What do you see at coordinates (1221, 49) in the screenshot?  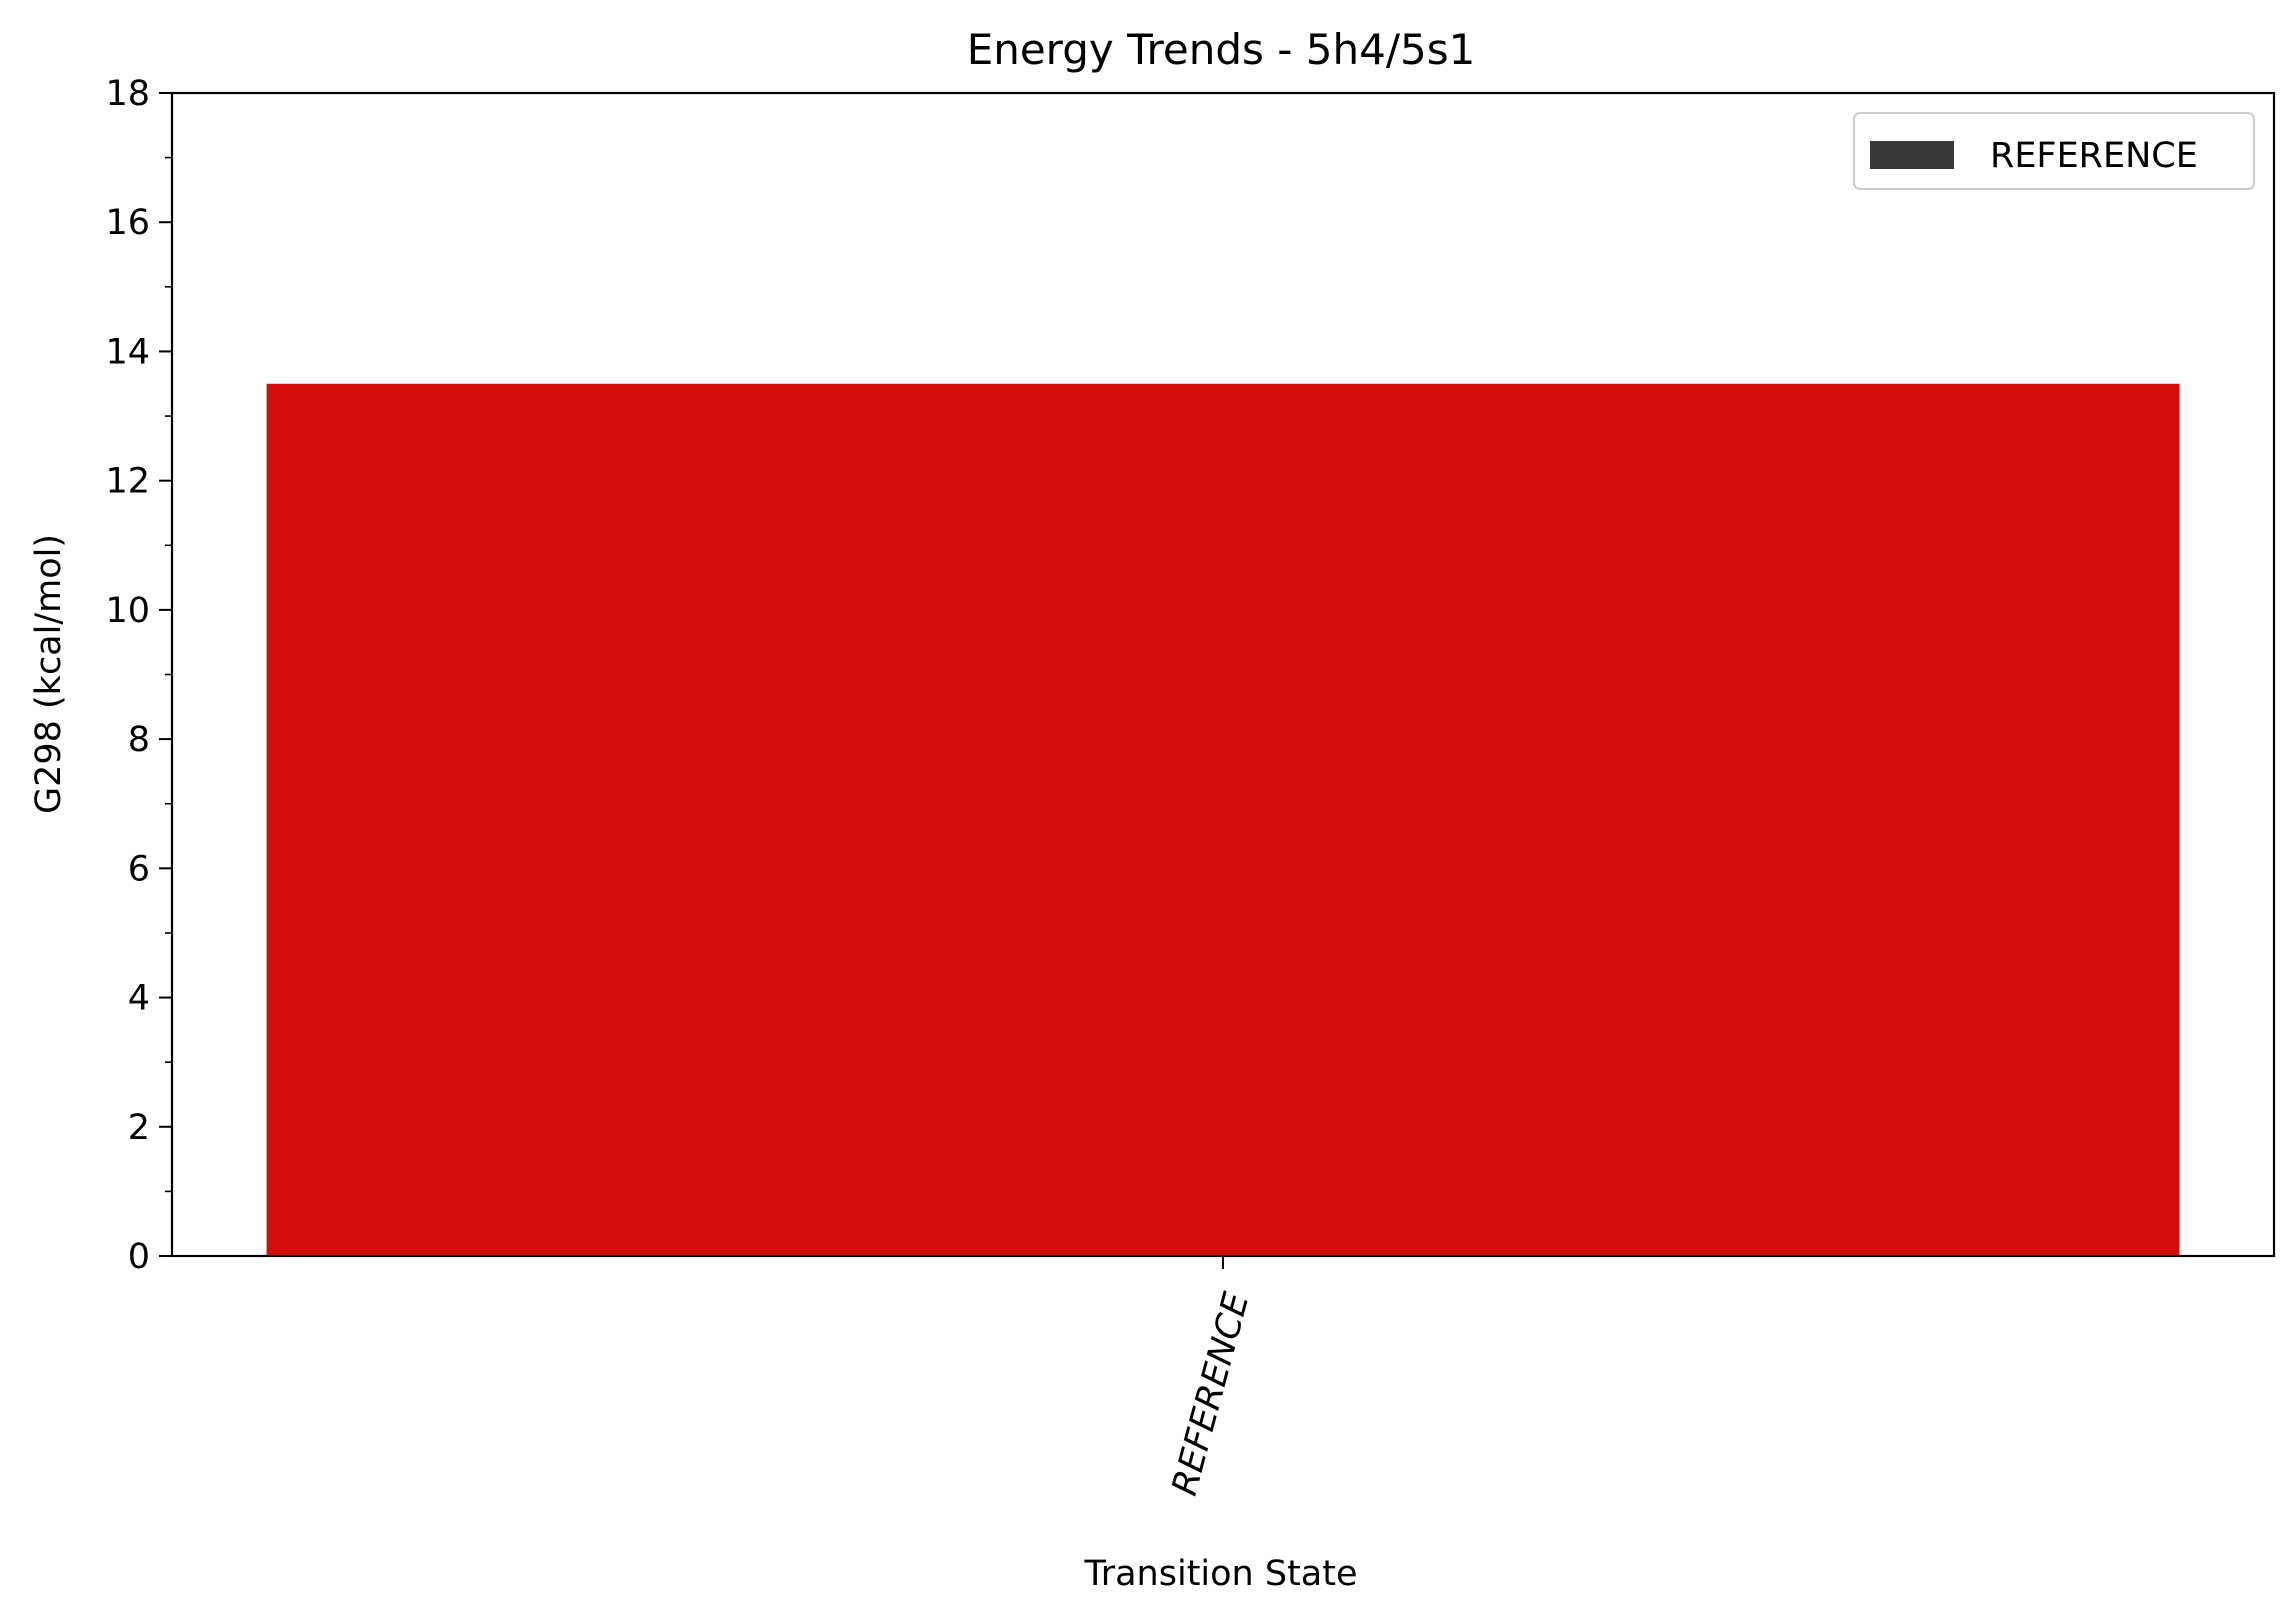 I see `chart-title: Energy Trends - 5h4/5s1` at bounding box center [1221, 49].